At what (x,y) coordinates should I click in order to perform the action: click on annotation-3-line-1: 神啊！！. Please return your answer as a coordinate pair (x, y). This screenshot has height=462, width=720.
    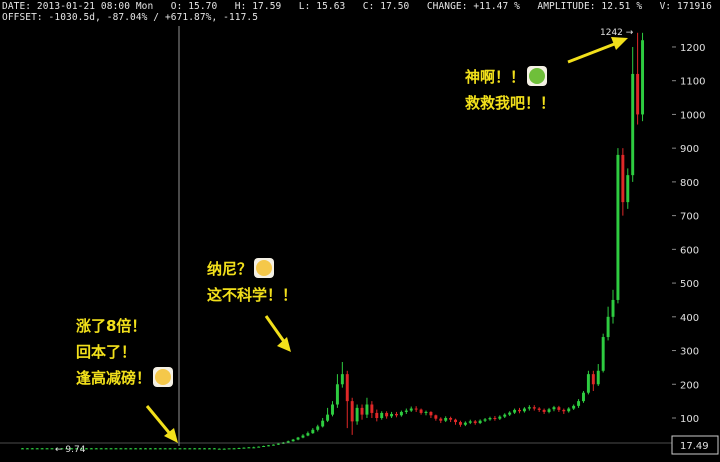
    Looking at the image, I should click on (510, 77).